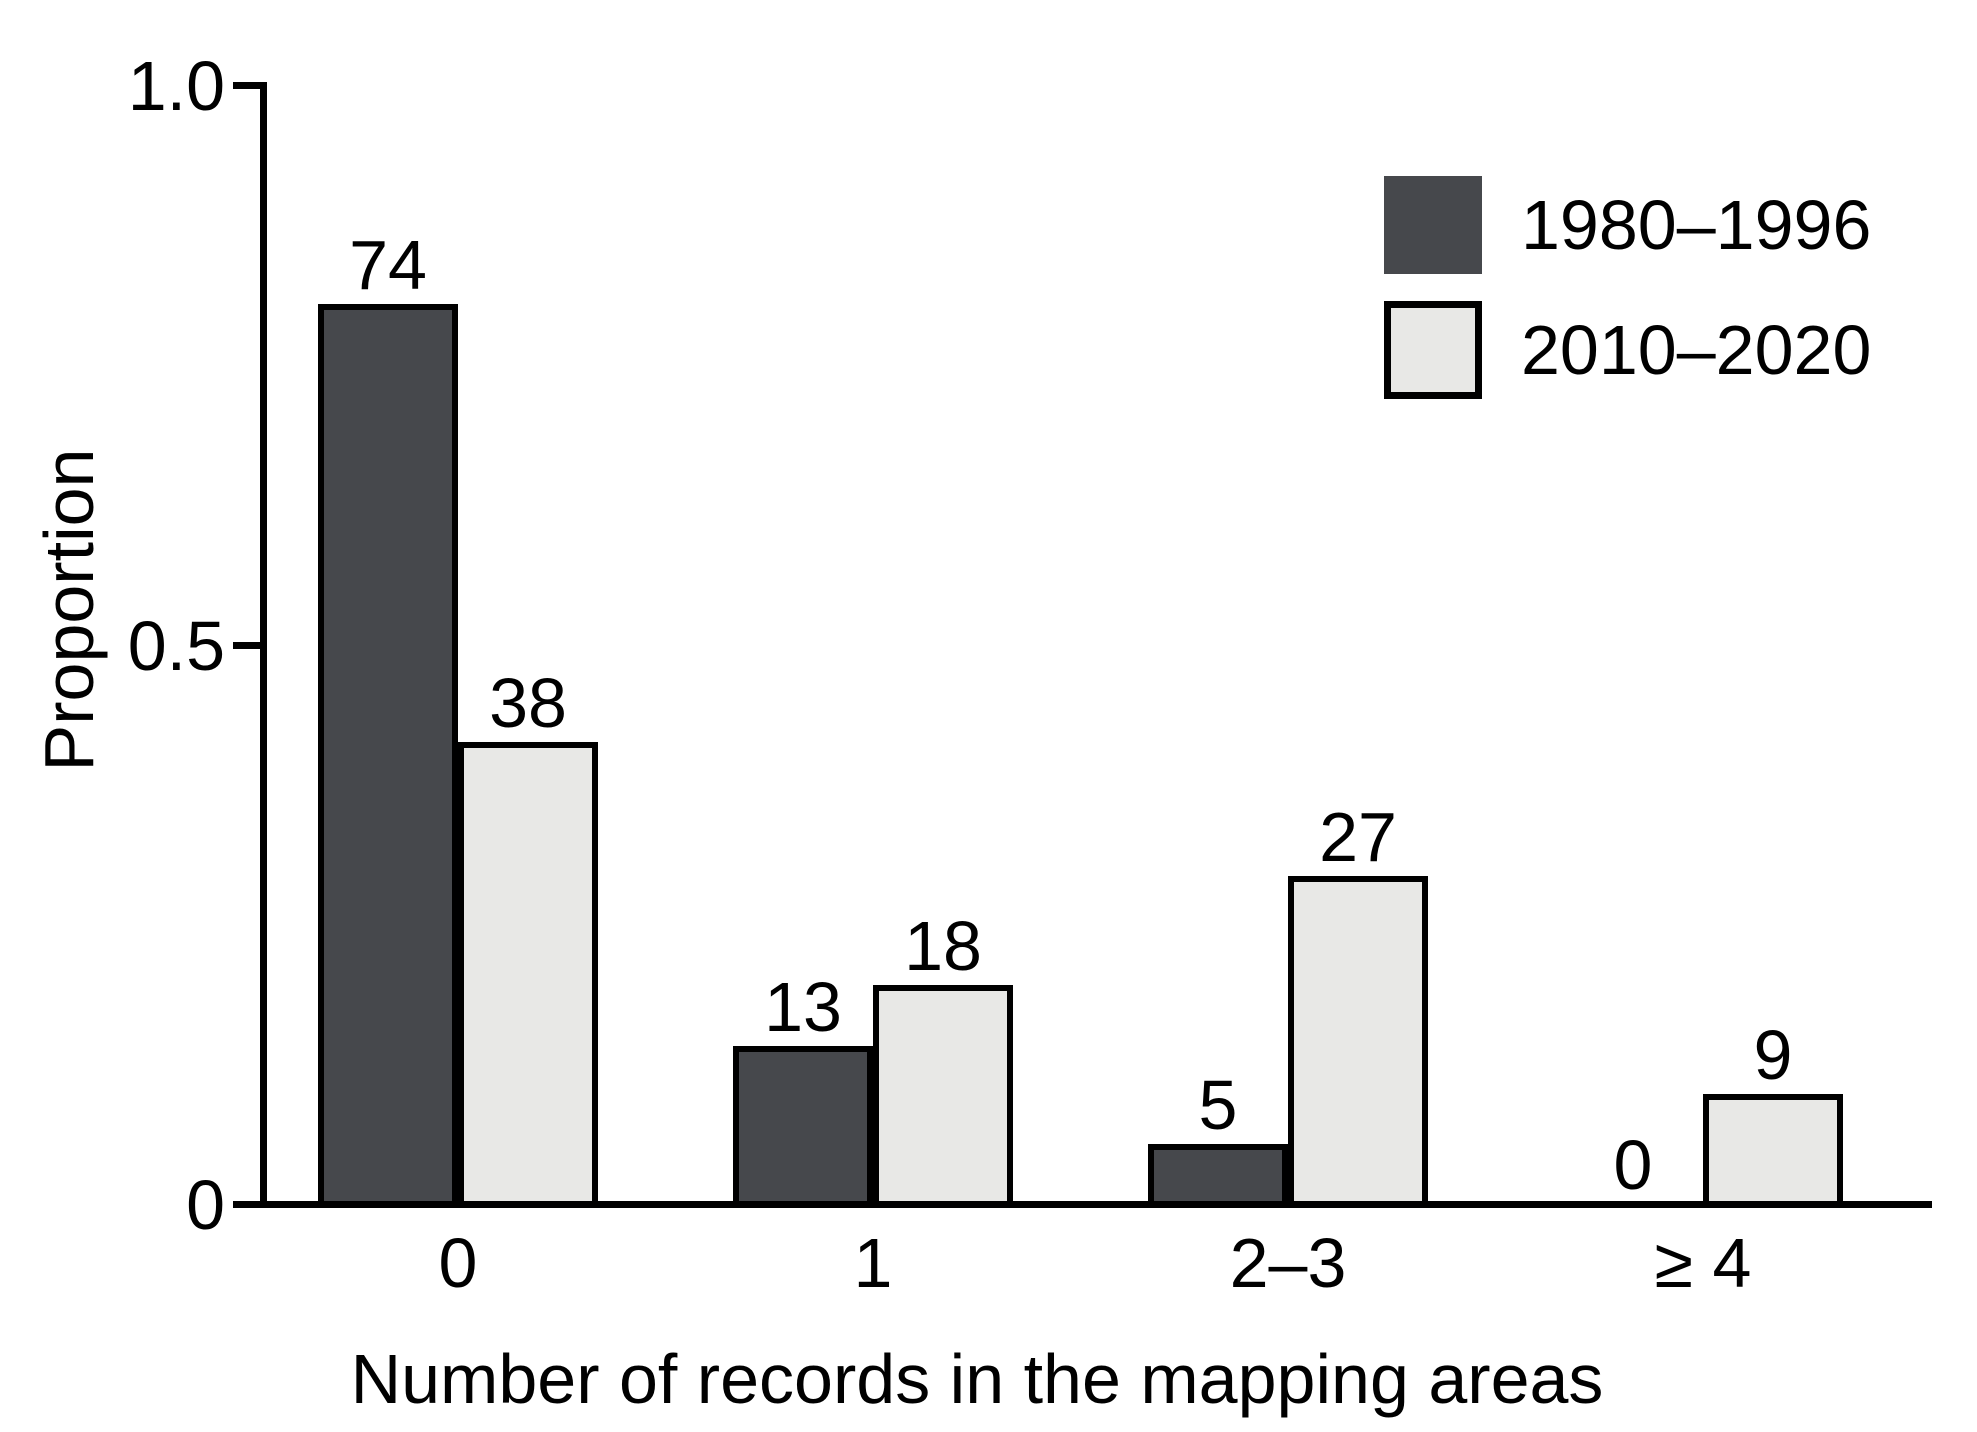 The height and width of the screenshot is (1432, 1977). Describe the element at coordinates (1218, 1175) in the screenshot. I see `bar-series0-cat2` at that location.